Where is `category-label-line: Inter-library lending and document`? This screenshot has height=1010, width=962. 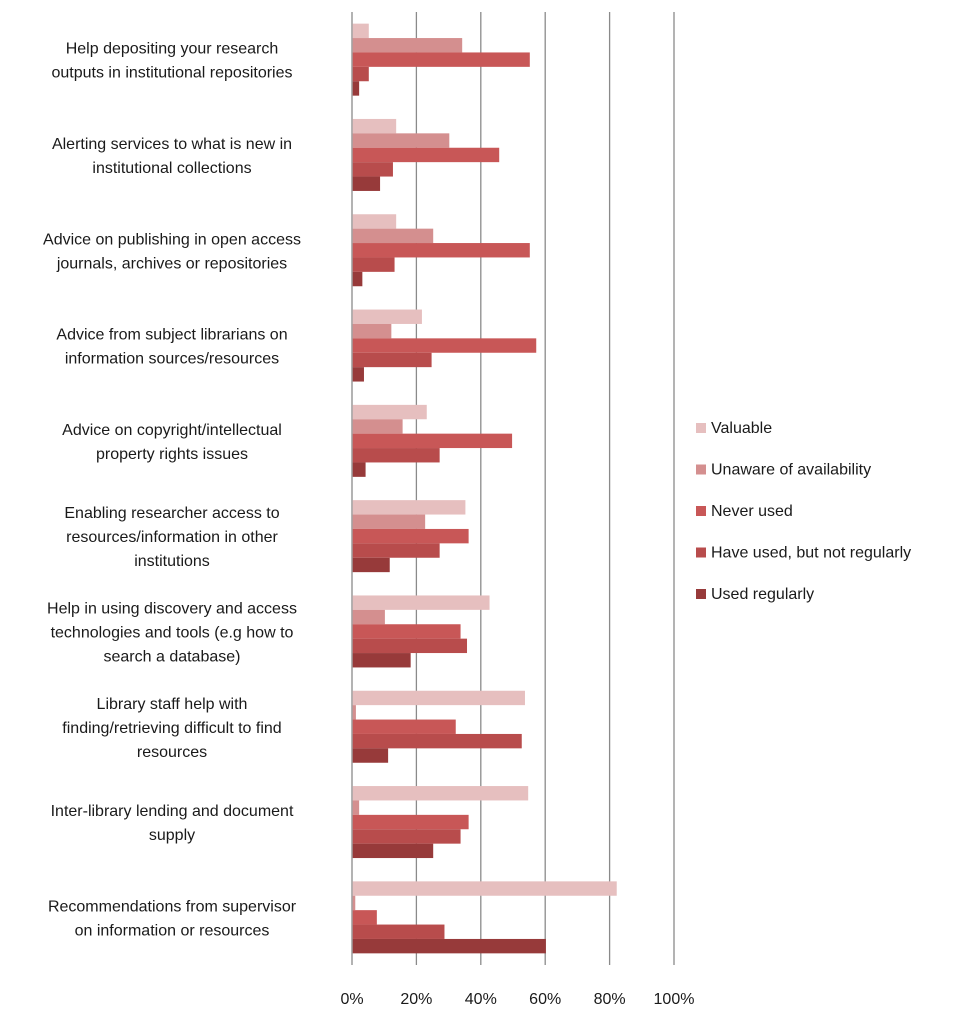 category-label-line: Inter-library lending and document is located at coordinates (172, 811).